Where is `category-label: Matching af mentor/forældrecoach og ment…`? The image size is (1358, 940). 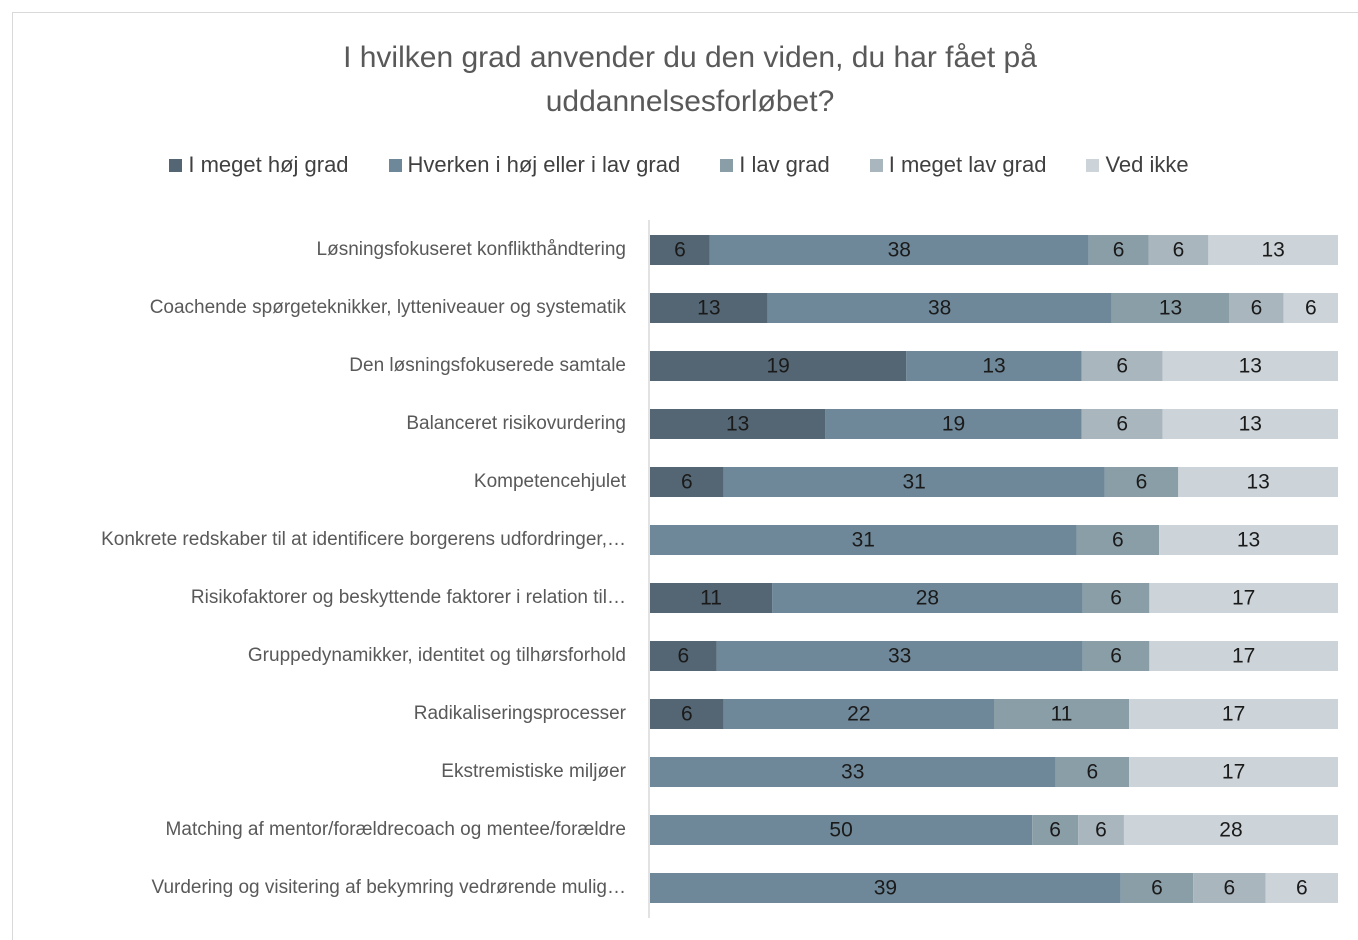
category-label: Matching af mentor/forældrecoach og ment… is located at coordinates (396, 829).